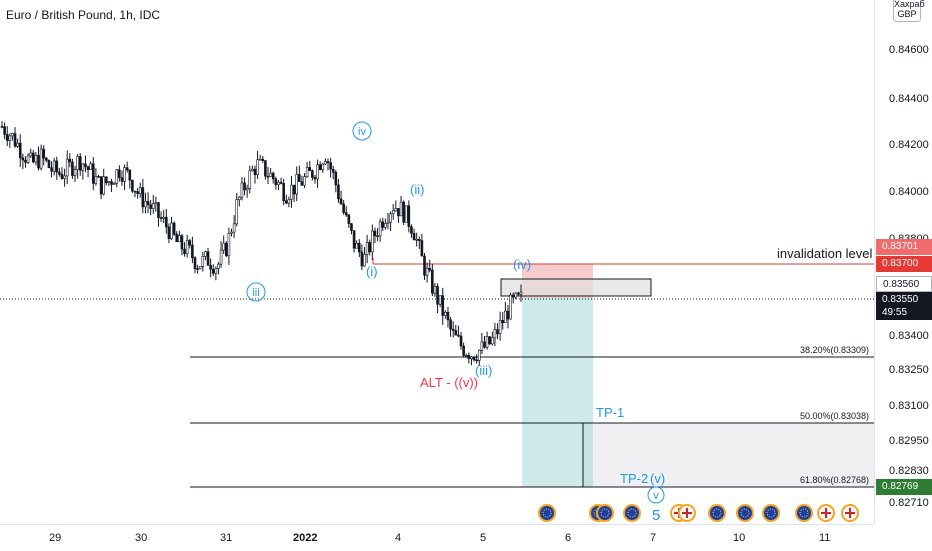 The image size is (932, 551). I want to click on fib-618-label: 61.80%(0.82768), so click(834, 480).